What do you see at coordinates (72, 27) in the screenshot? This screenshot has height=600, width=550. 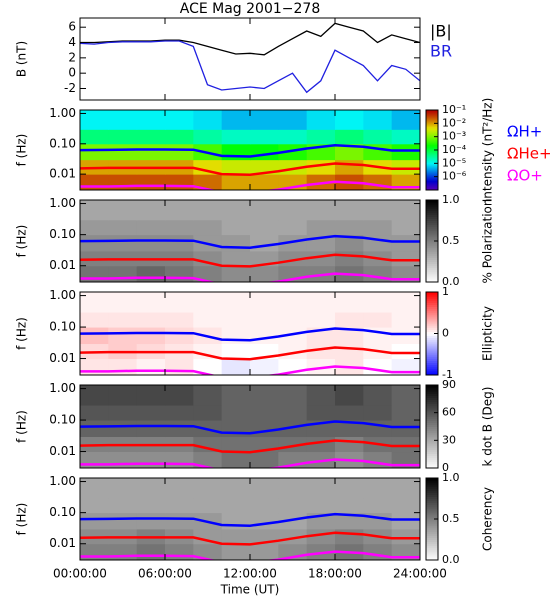 I see `y-tick-label: 6` at bounding box center [72, 27].